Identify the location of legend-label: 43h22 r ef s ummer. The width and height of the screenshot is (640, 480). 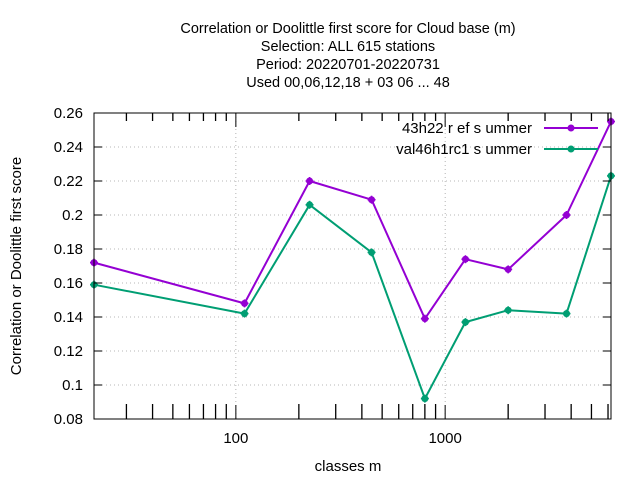
(467, 128).